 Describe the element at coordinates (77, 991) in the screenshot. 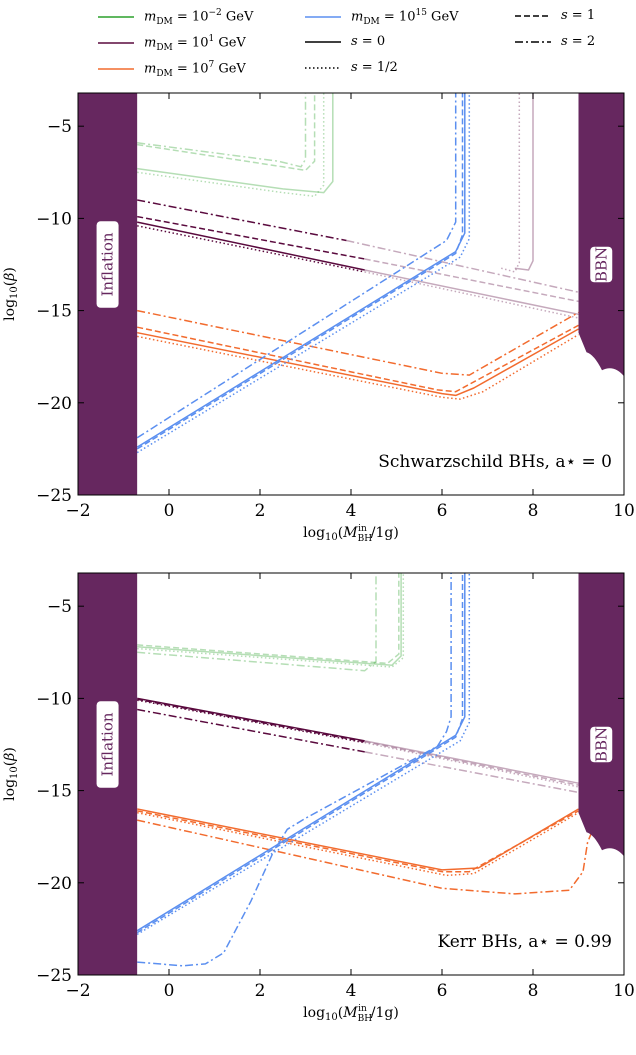

I see `x-tick-label: −2` at that location.